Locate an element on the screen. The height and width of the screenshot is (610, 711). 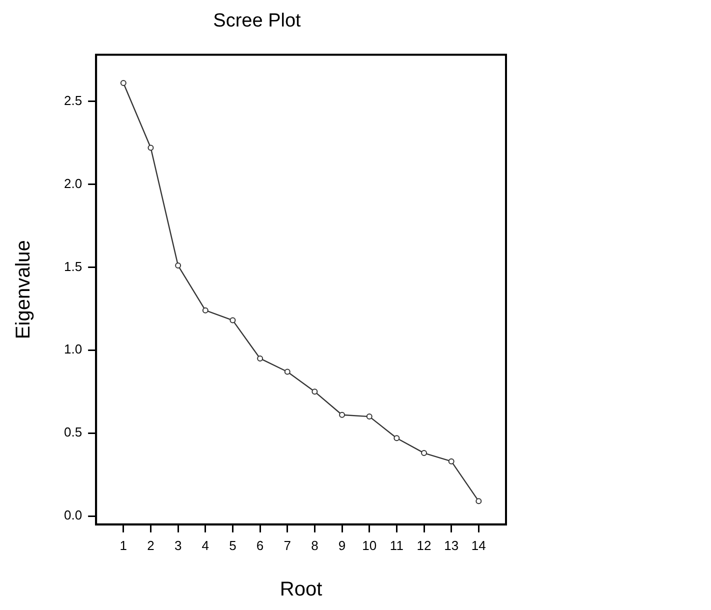
x-tick-label: 12 is located at coordinates (424, 545).